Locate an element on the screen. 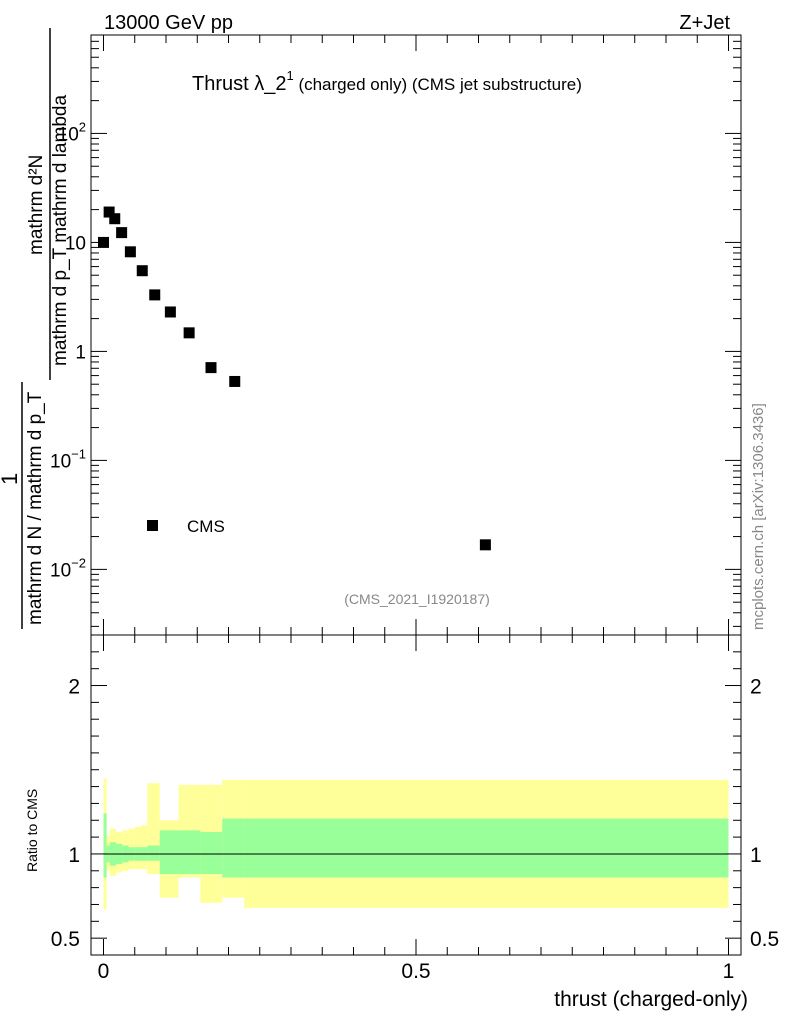 This screenshot has width=786, height=1024. x-tick-label: 1 is located at coordinates (729, 971).